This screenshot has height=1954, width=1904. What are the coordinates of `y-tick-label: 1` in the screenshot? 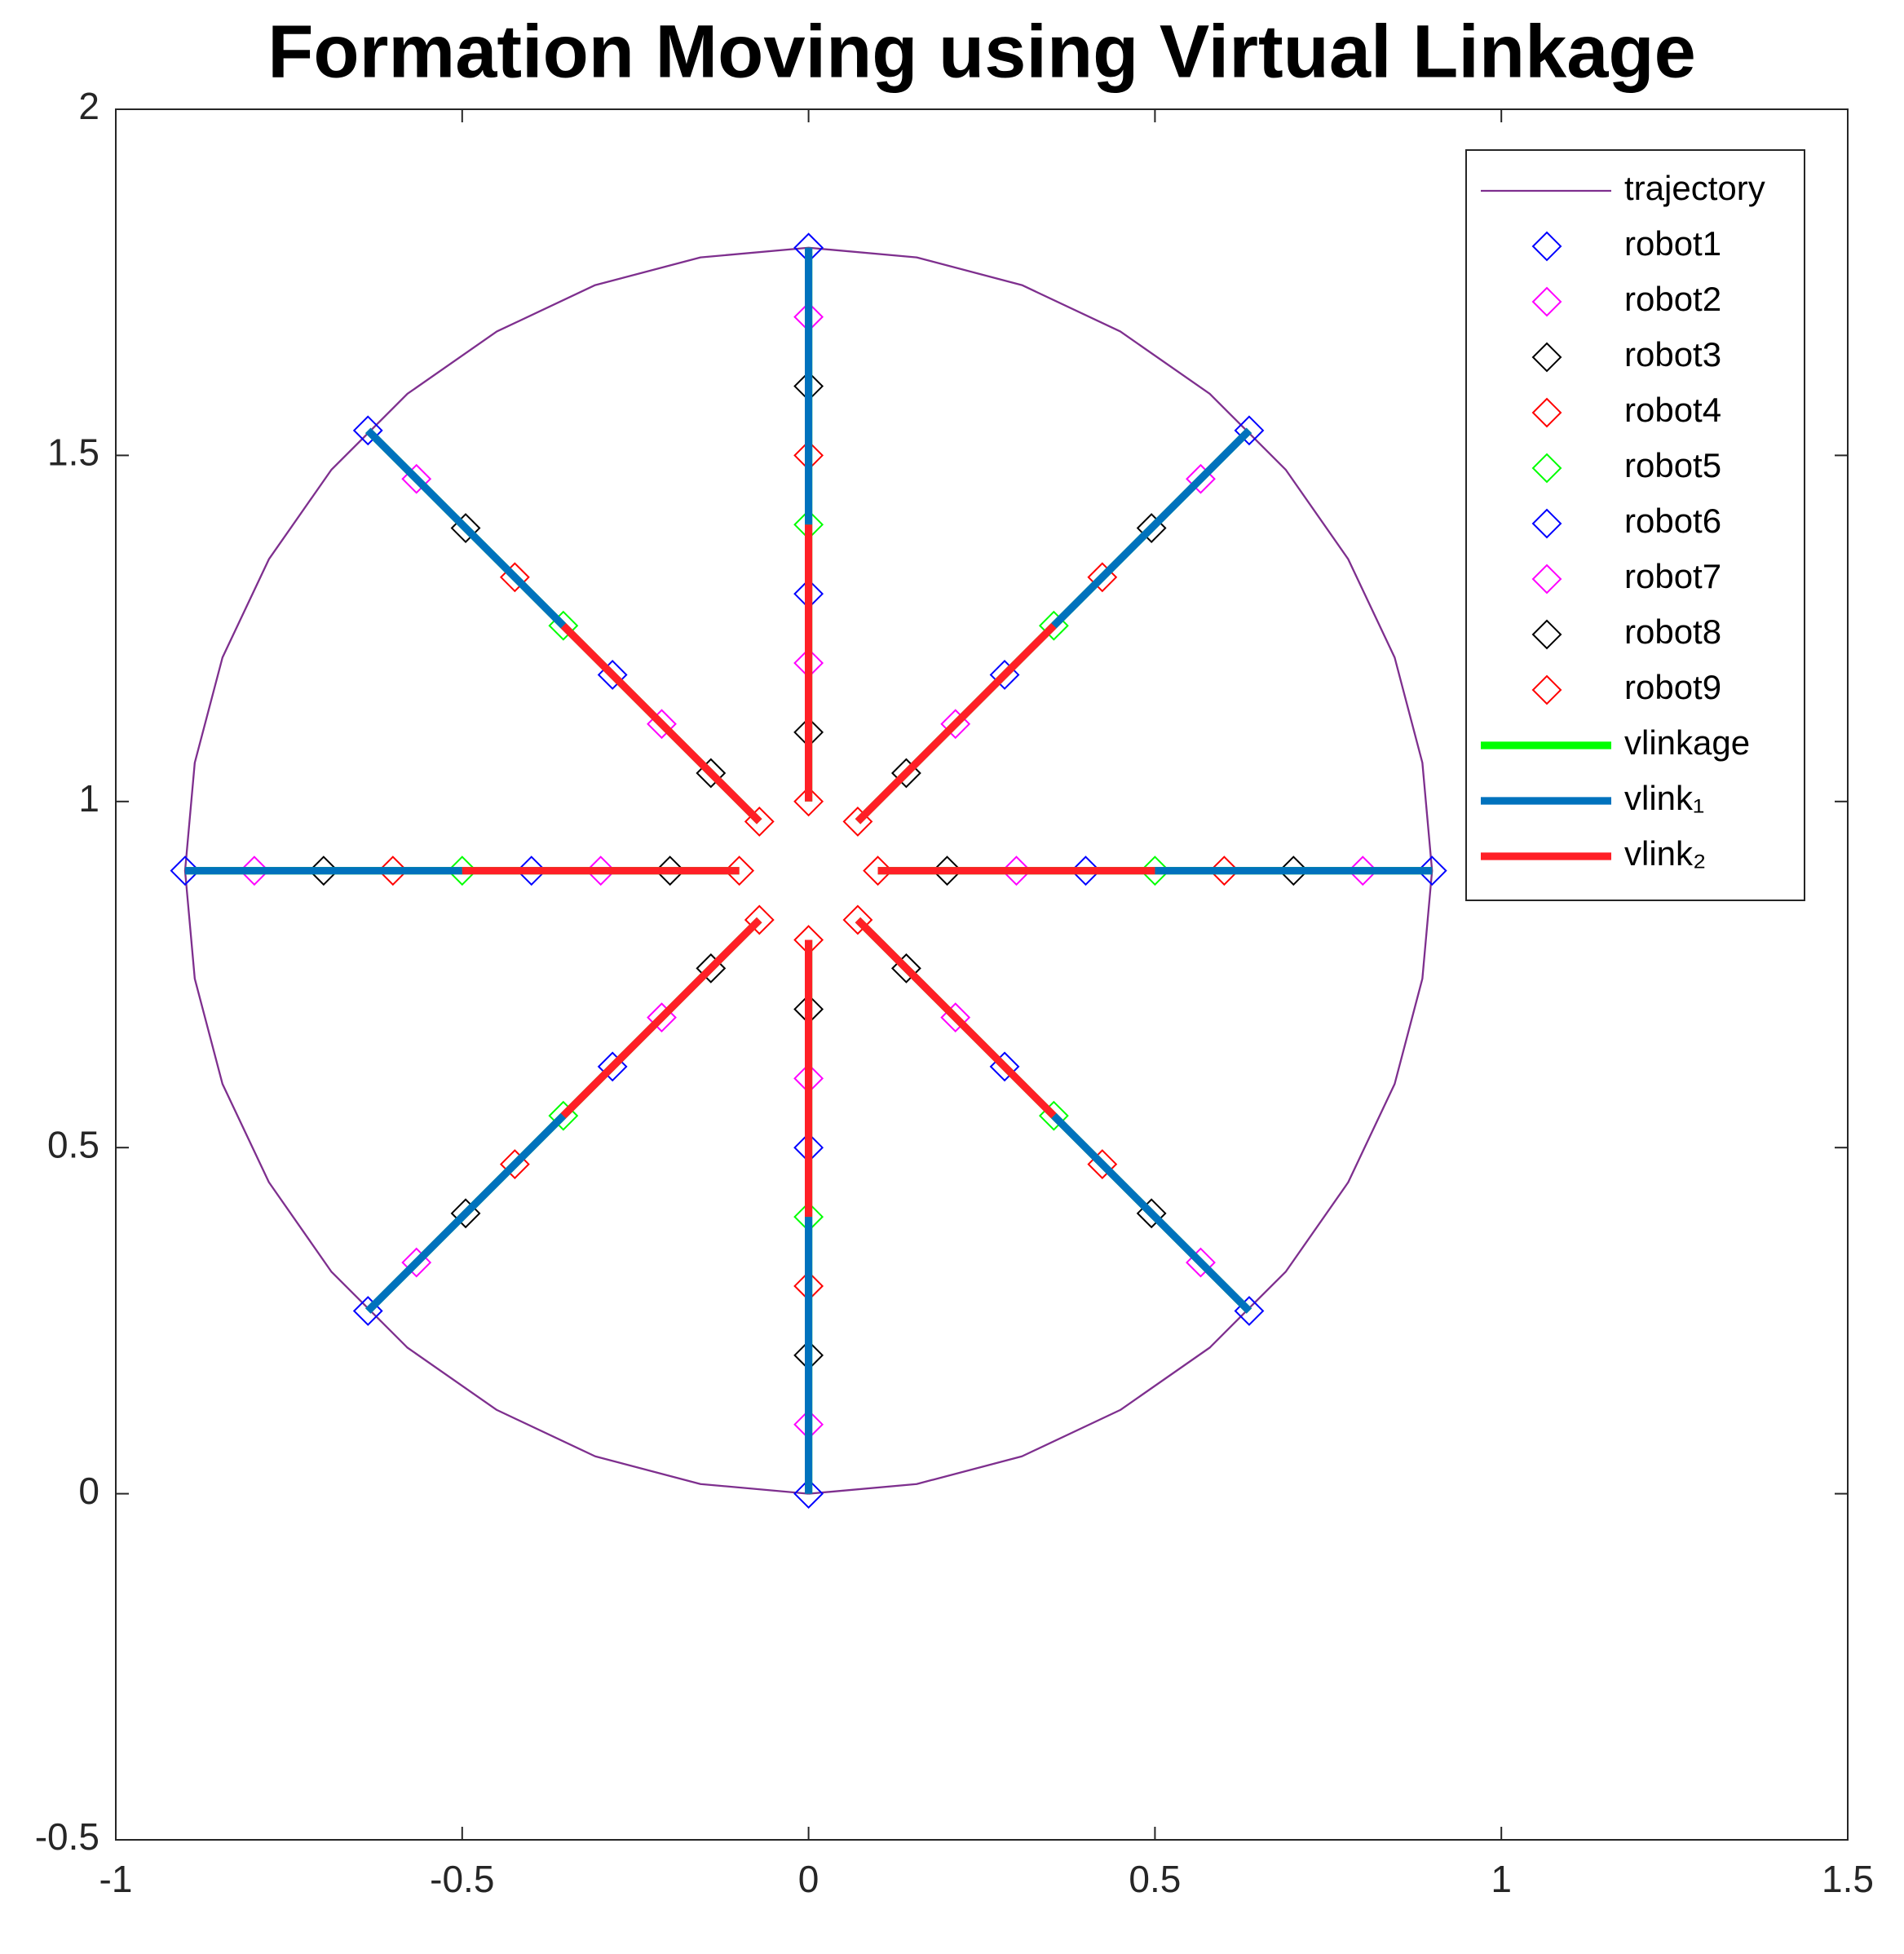 It's located at (89, 798).